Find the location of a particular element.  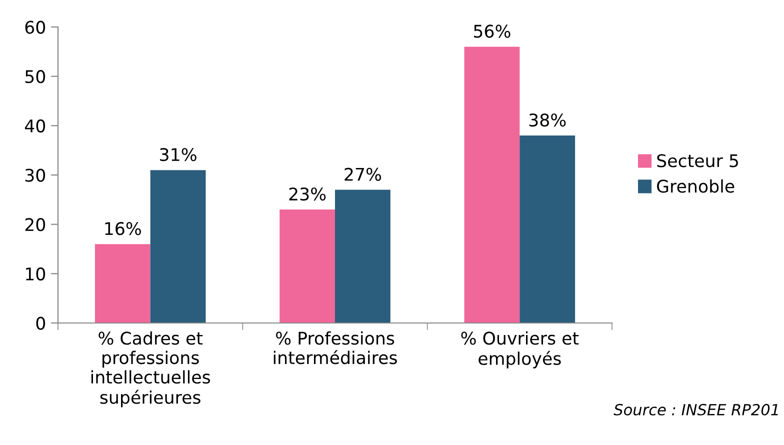

y-tick-label: 30 is located at coordinates (35, 175).